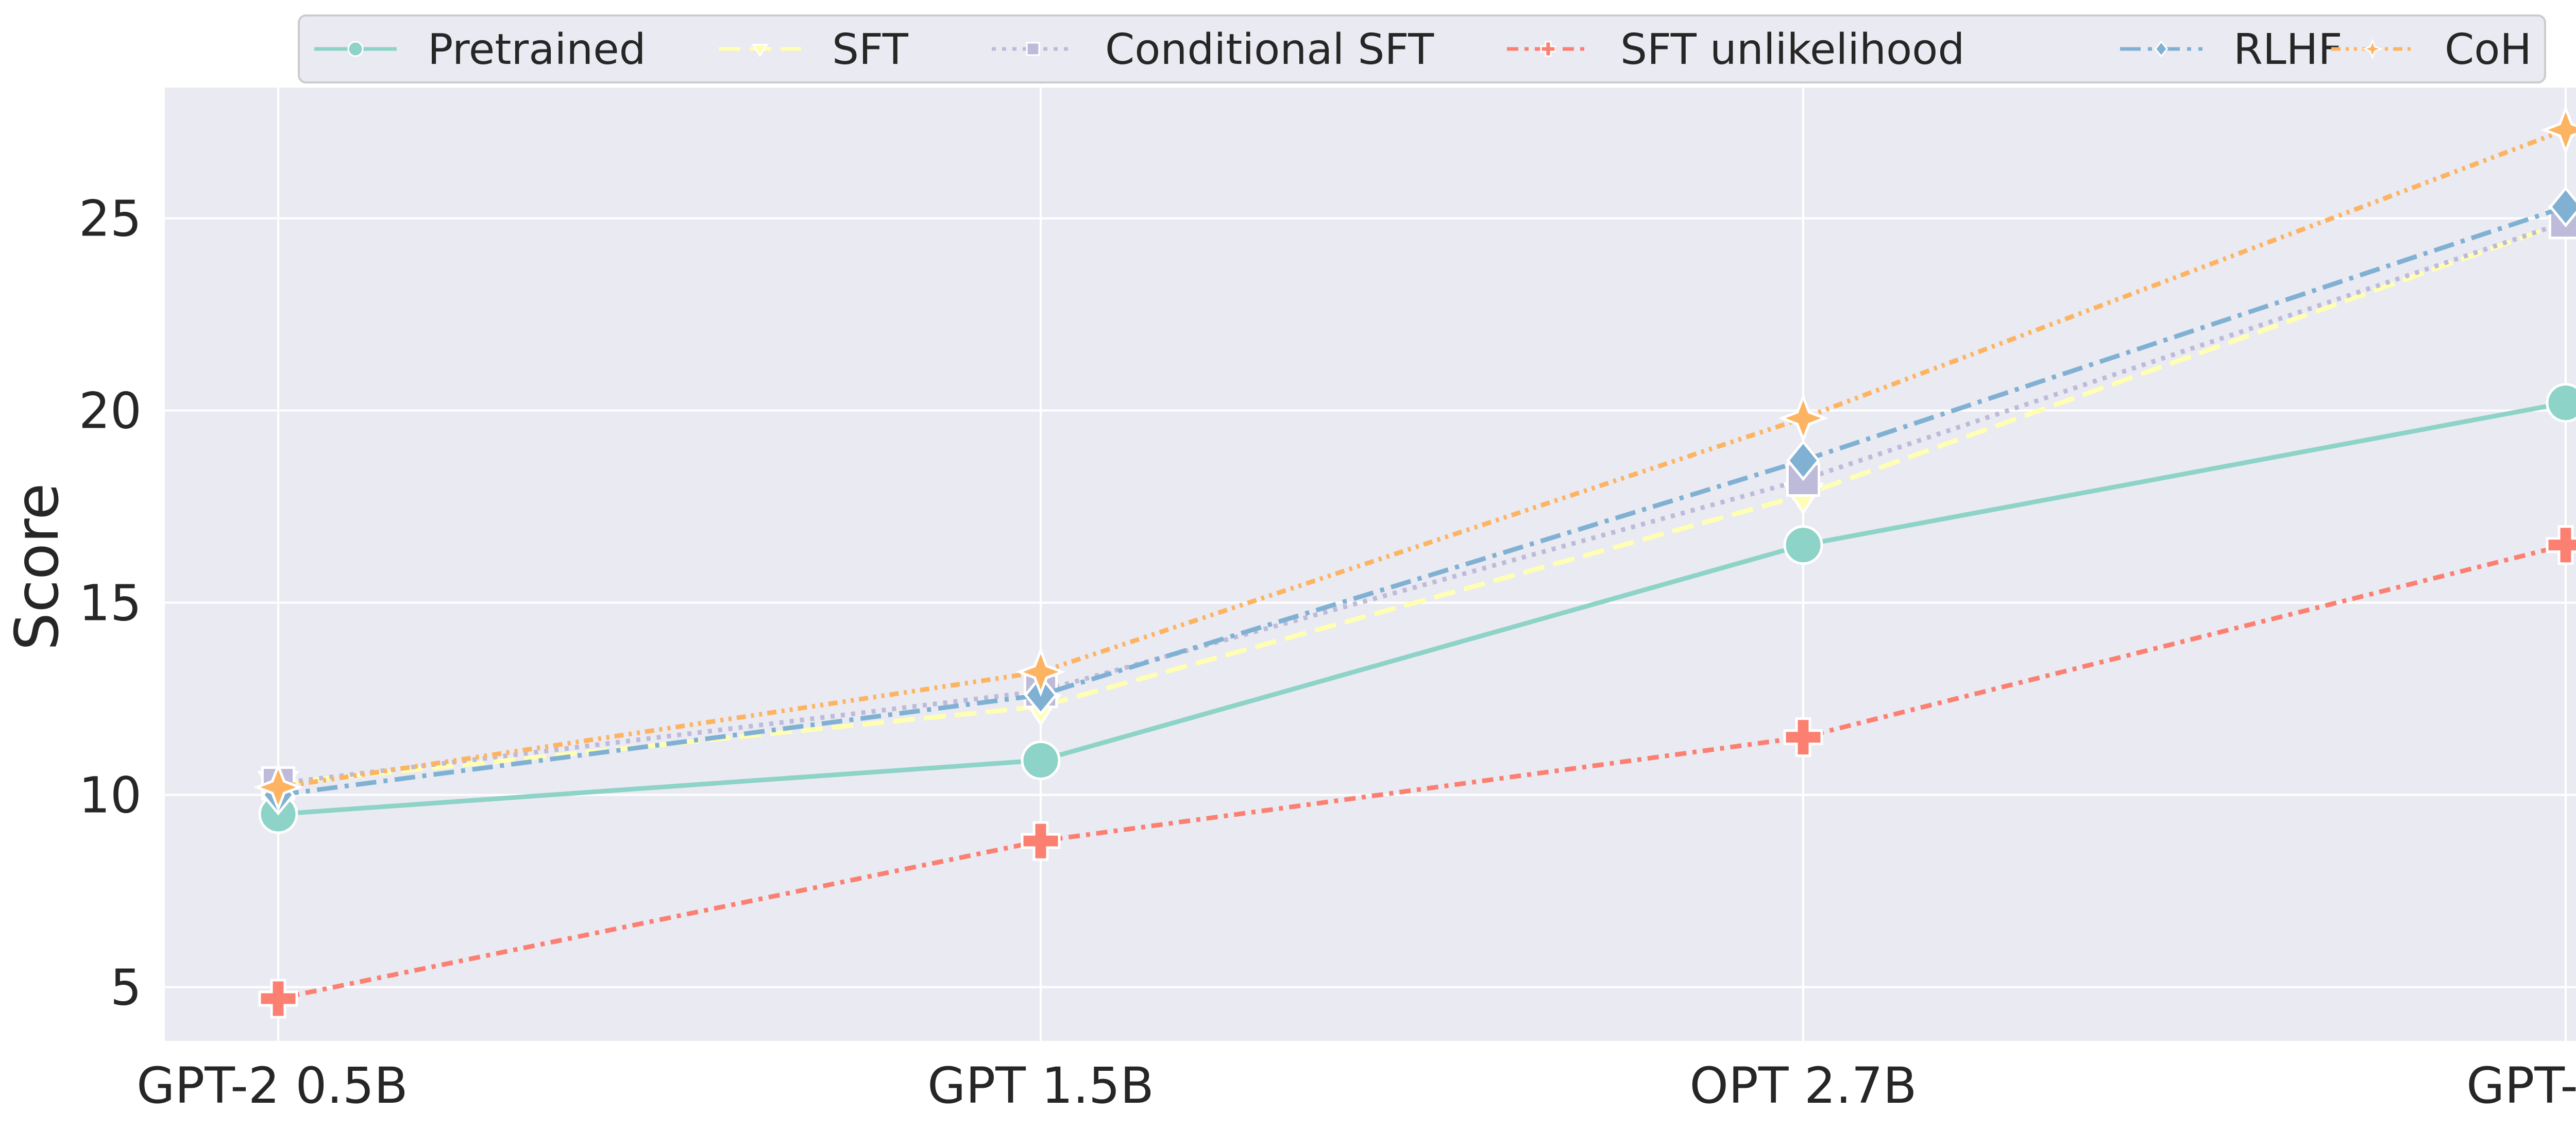  I want to click on legend-label-pretrained: Pretrained, so click(537, 50).